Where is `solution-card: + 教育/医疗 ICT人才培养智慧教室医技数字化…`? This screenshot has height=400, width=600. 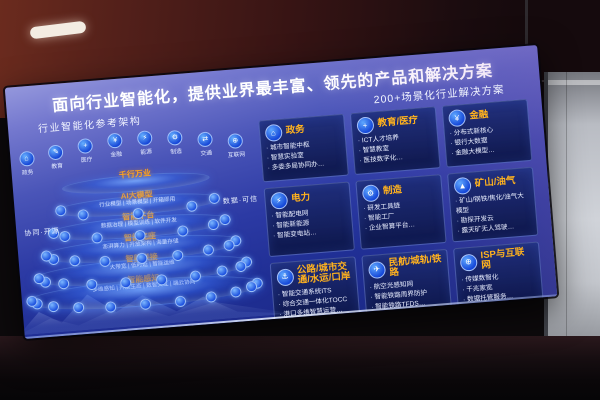 solution-card: + 教育/医疗 ICT人才培养智慧教室医技数字化… is located at coordinates (395, 141).